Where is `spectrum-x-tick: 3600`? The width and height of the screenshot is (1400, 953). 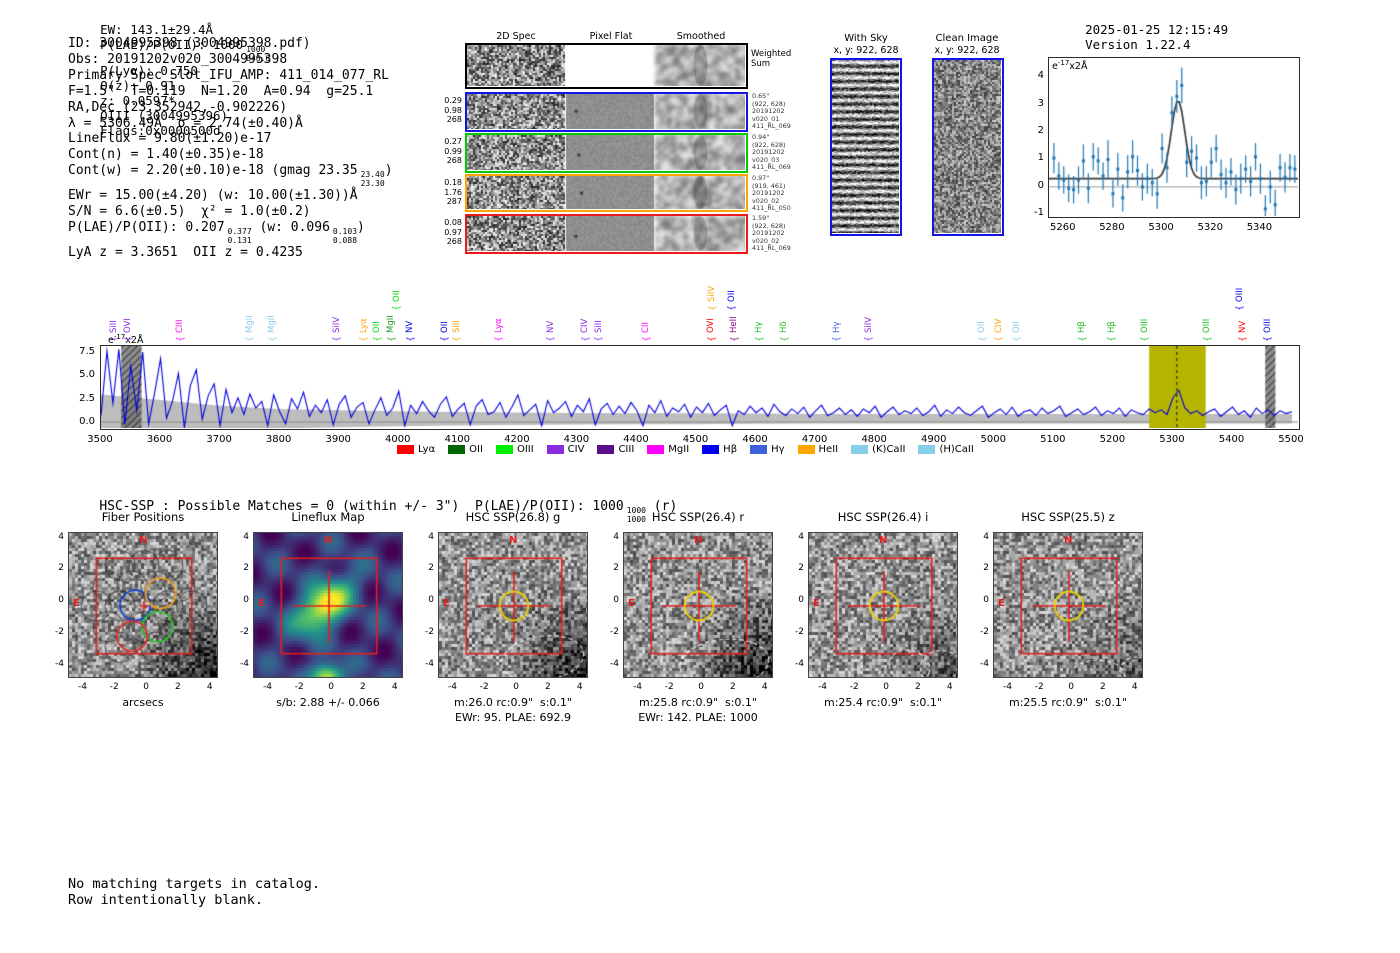
spectrum-x-tick: 3600 is located at coordinates (159, 439).